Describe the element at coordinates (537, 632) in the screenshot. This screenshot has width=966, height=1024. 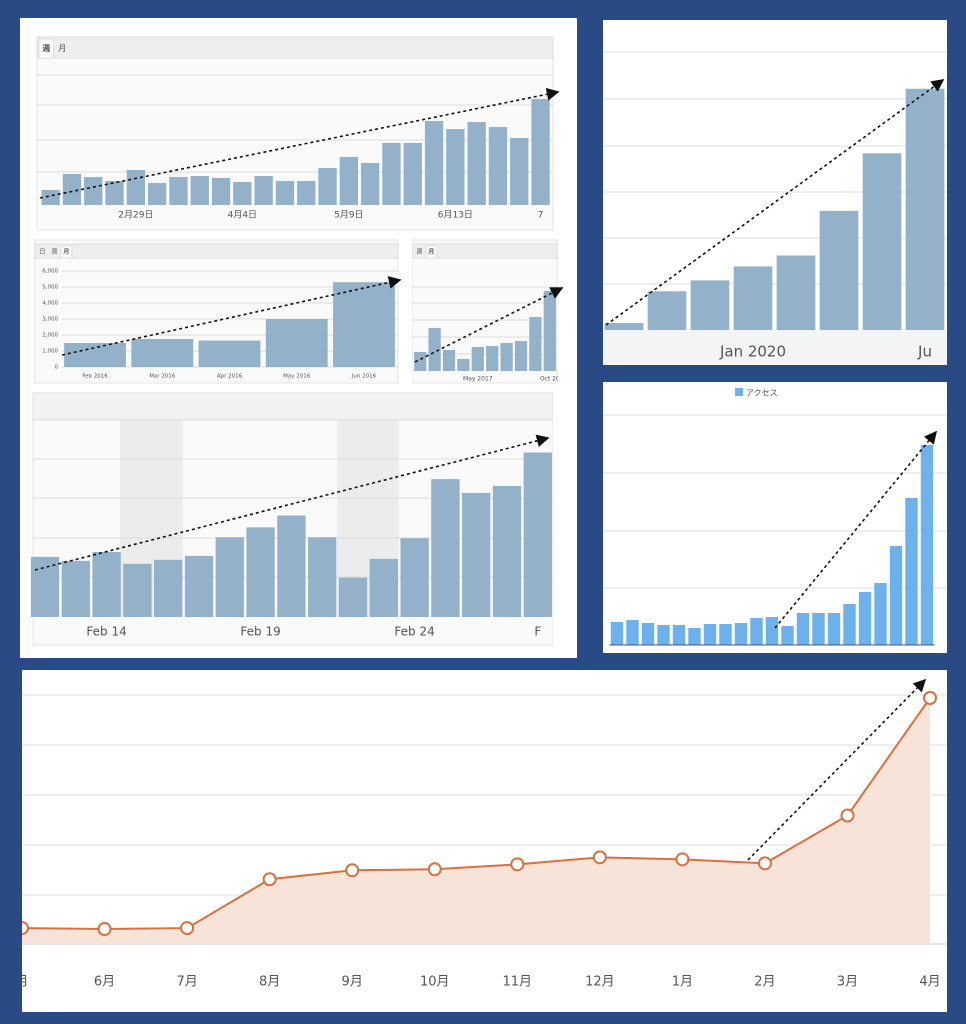
I see `x-tick-label: F` at that location.